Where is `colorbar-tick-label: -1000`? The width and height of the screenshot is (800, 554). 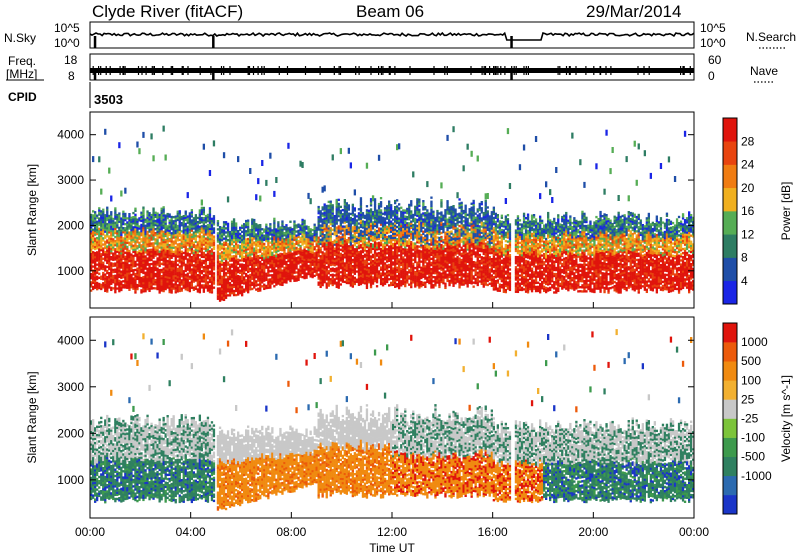 colorbar-tick-label: -1000 is located at coordinates (756, 476).